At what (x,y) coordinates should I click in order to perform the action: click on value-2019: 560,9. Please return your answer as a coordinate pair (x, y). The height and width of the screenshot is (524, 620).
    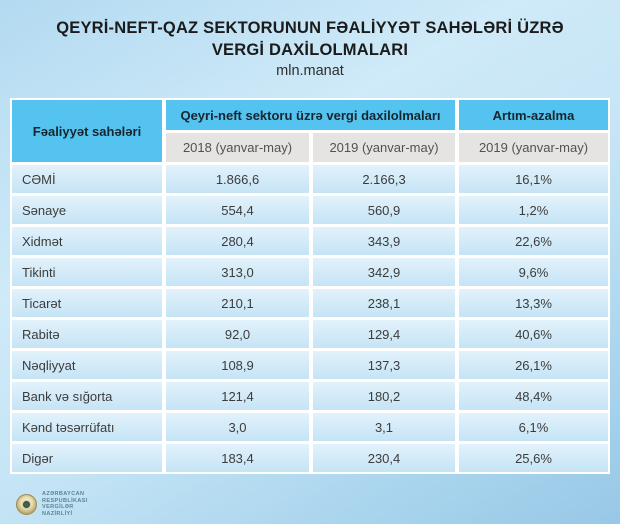
    Looking at the image, I should click on (384, 210).